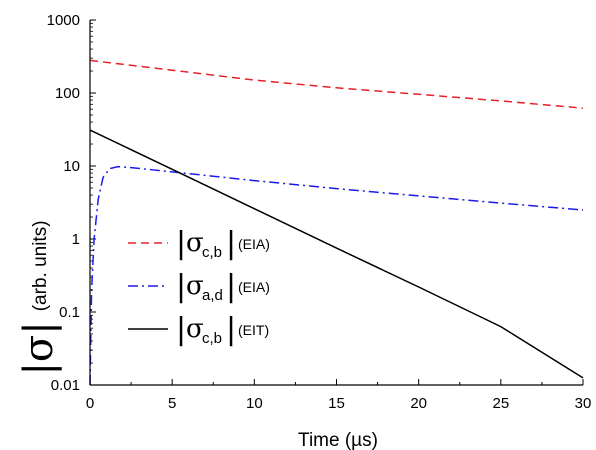 This screenshot has height=450, width=596. I want to click on y-tick-label: 0.1, so click(69, 312).